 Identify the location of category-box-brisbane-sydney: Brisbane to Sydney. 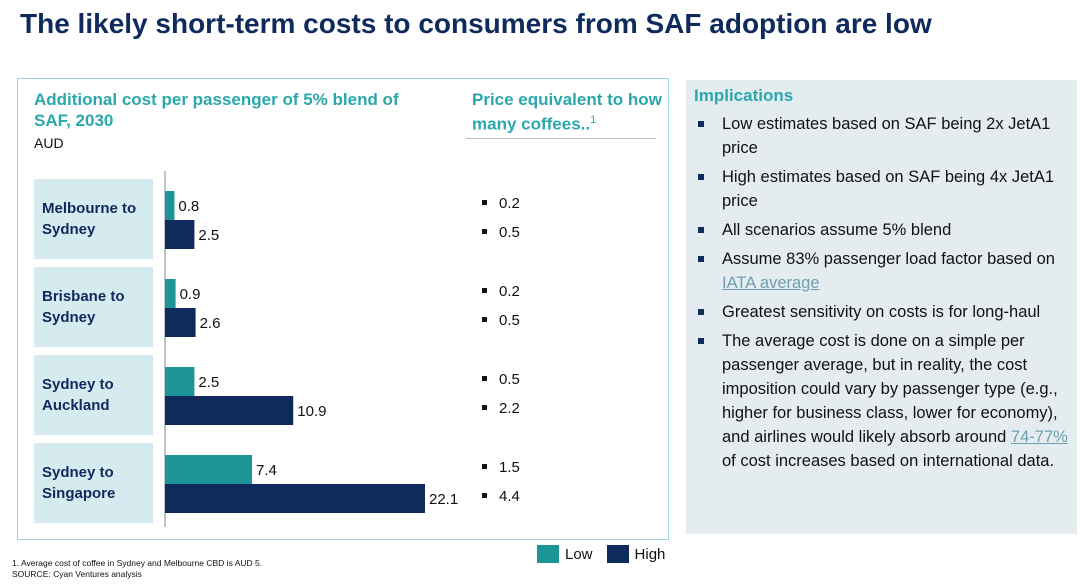
(93, 307).